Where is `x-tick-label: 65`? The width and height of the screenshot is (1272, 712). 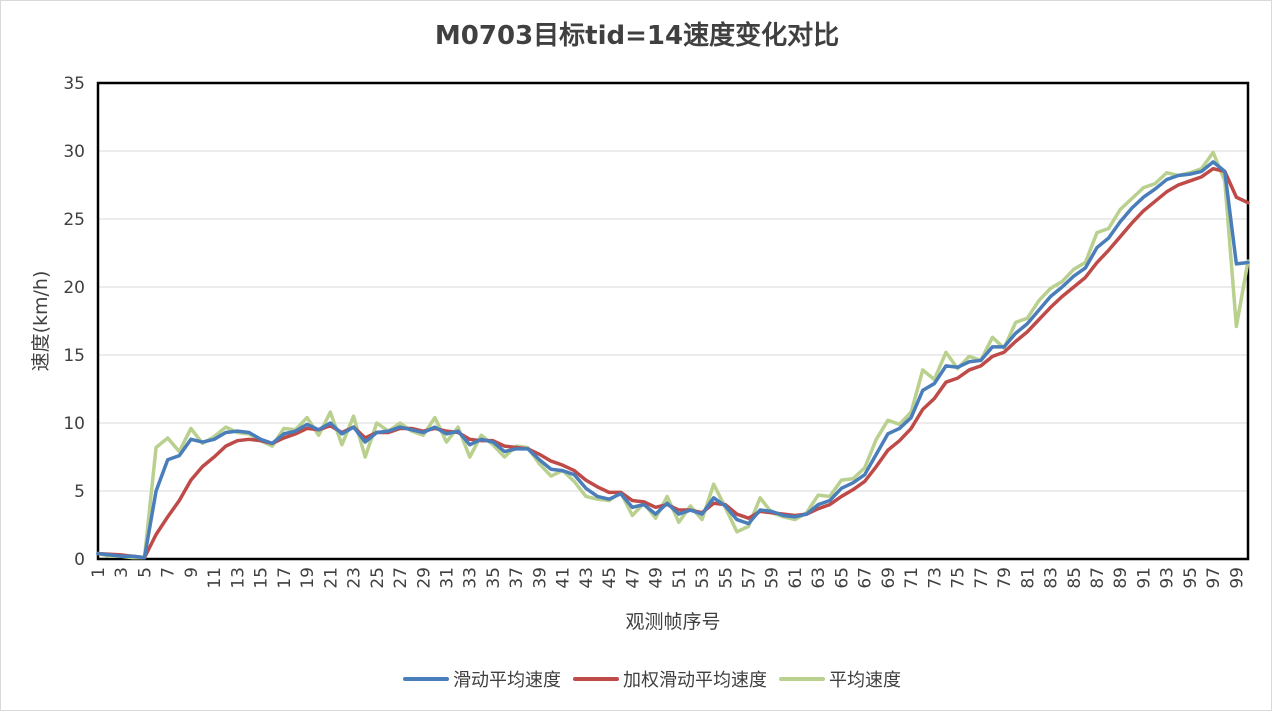 x-tick-label: 65 is located at coordinates (842, 578).